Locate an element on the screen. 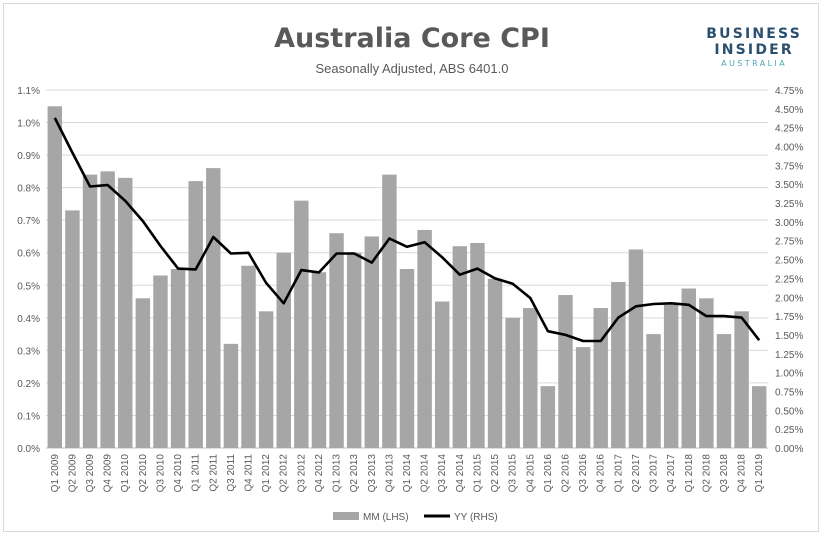 This screenshot has width=824, height=537. x-axis-tick-label: Q2 2013 is located at coordinates (354, 473).